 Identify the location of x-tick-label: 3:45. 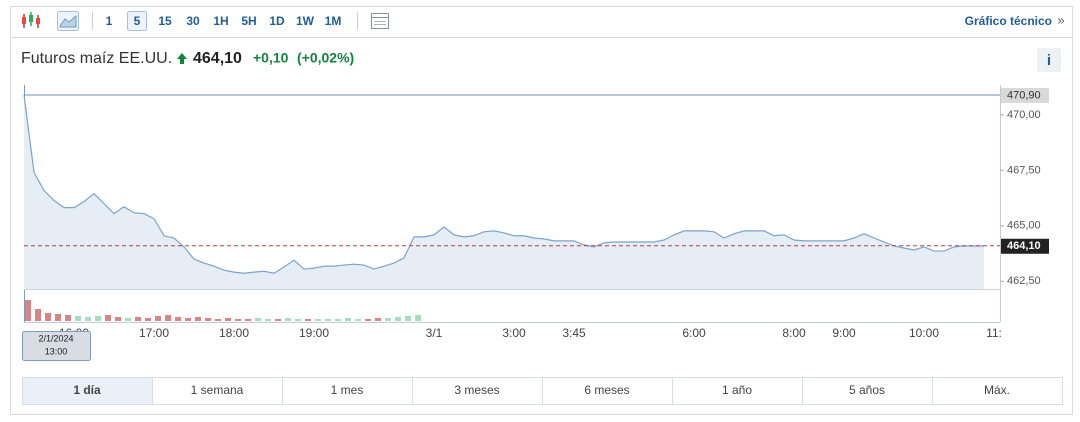
(574, 333).